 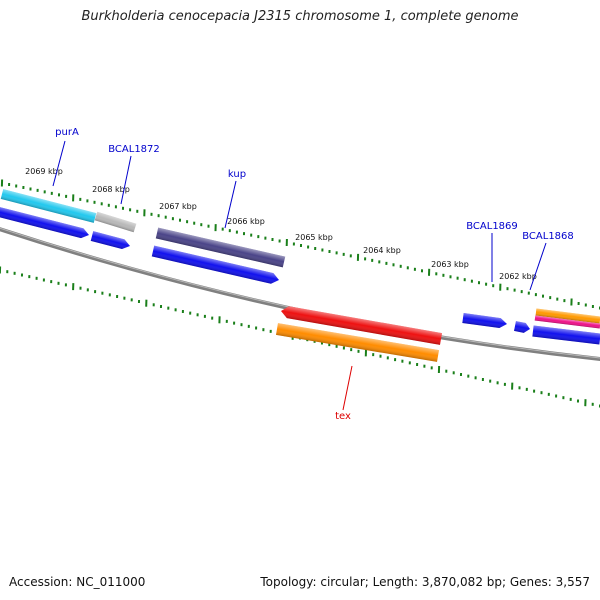 I want to click on cds-kup, so click(x=215, y=264).